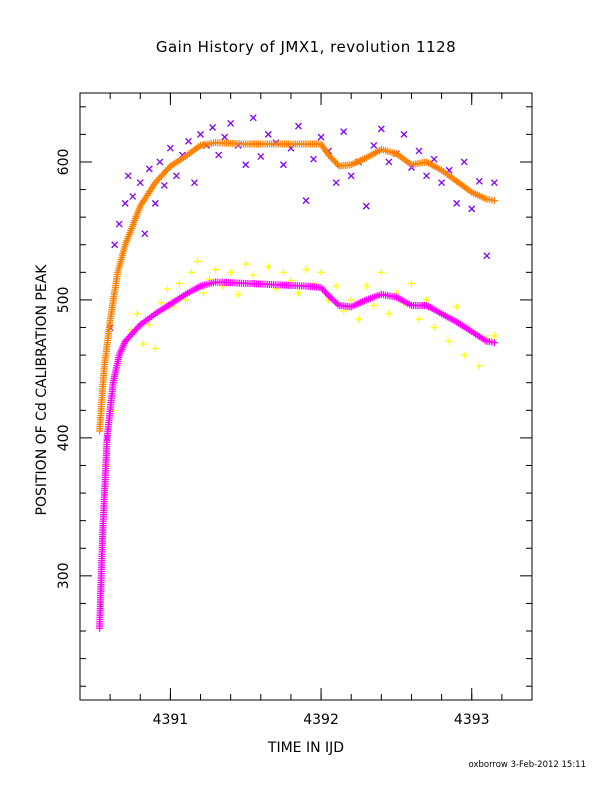 The width and height of the screenshot is (612, 792). What do you see at coordinates (306, 47) in the screenshot?
I see `chart-title: Gain History of JMX1, revolution 1128` at bounding box center [306, 47].